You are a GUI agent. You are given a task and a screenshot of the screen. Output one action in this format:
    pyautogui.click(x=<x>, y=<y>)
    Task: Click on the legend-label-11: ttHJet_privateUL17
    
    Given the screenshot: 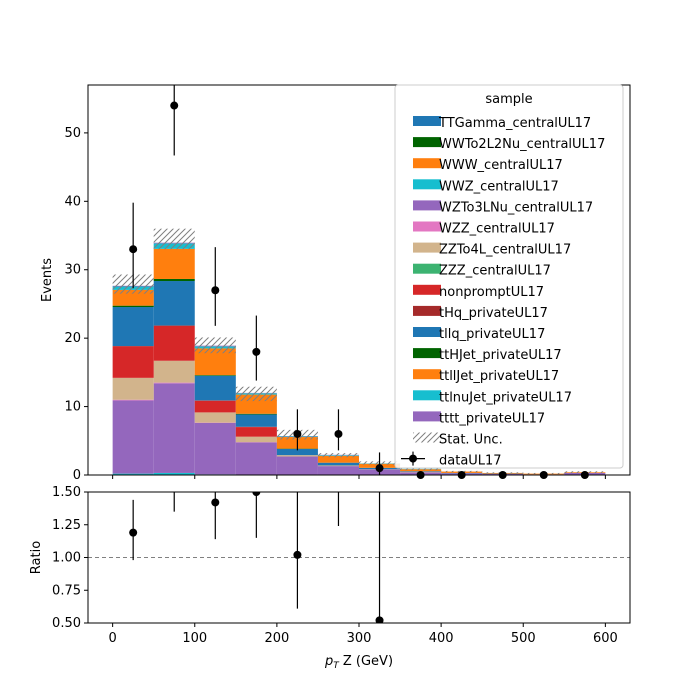 What is the action you would take?
    pyautogui.click(x=500, y=355)
    